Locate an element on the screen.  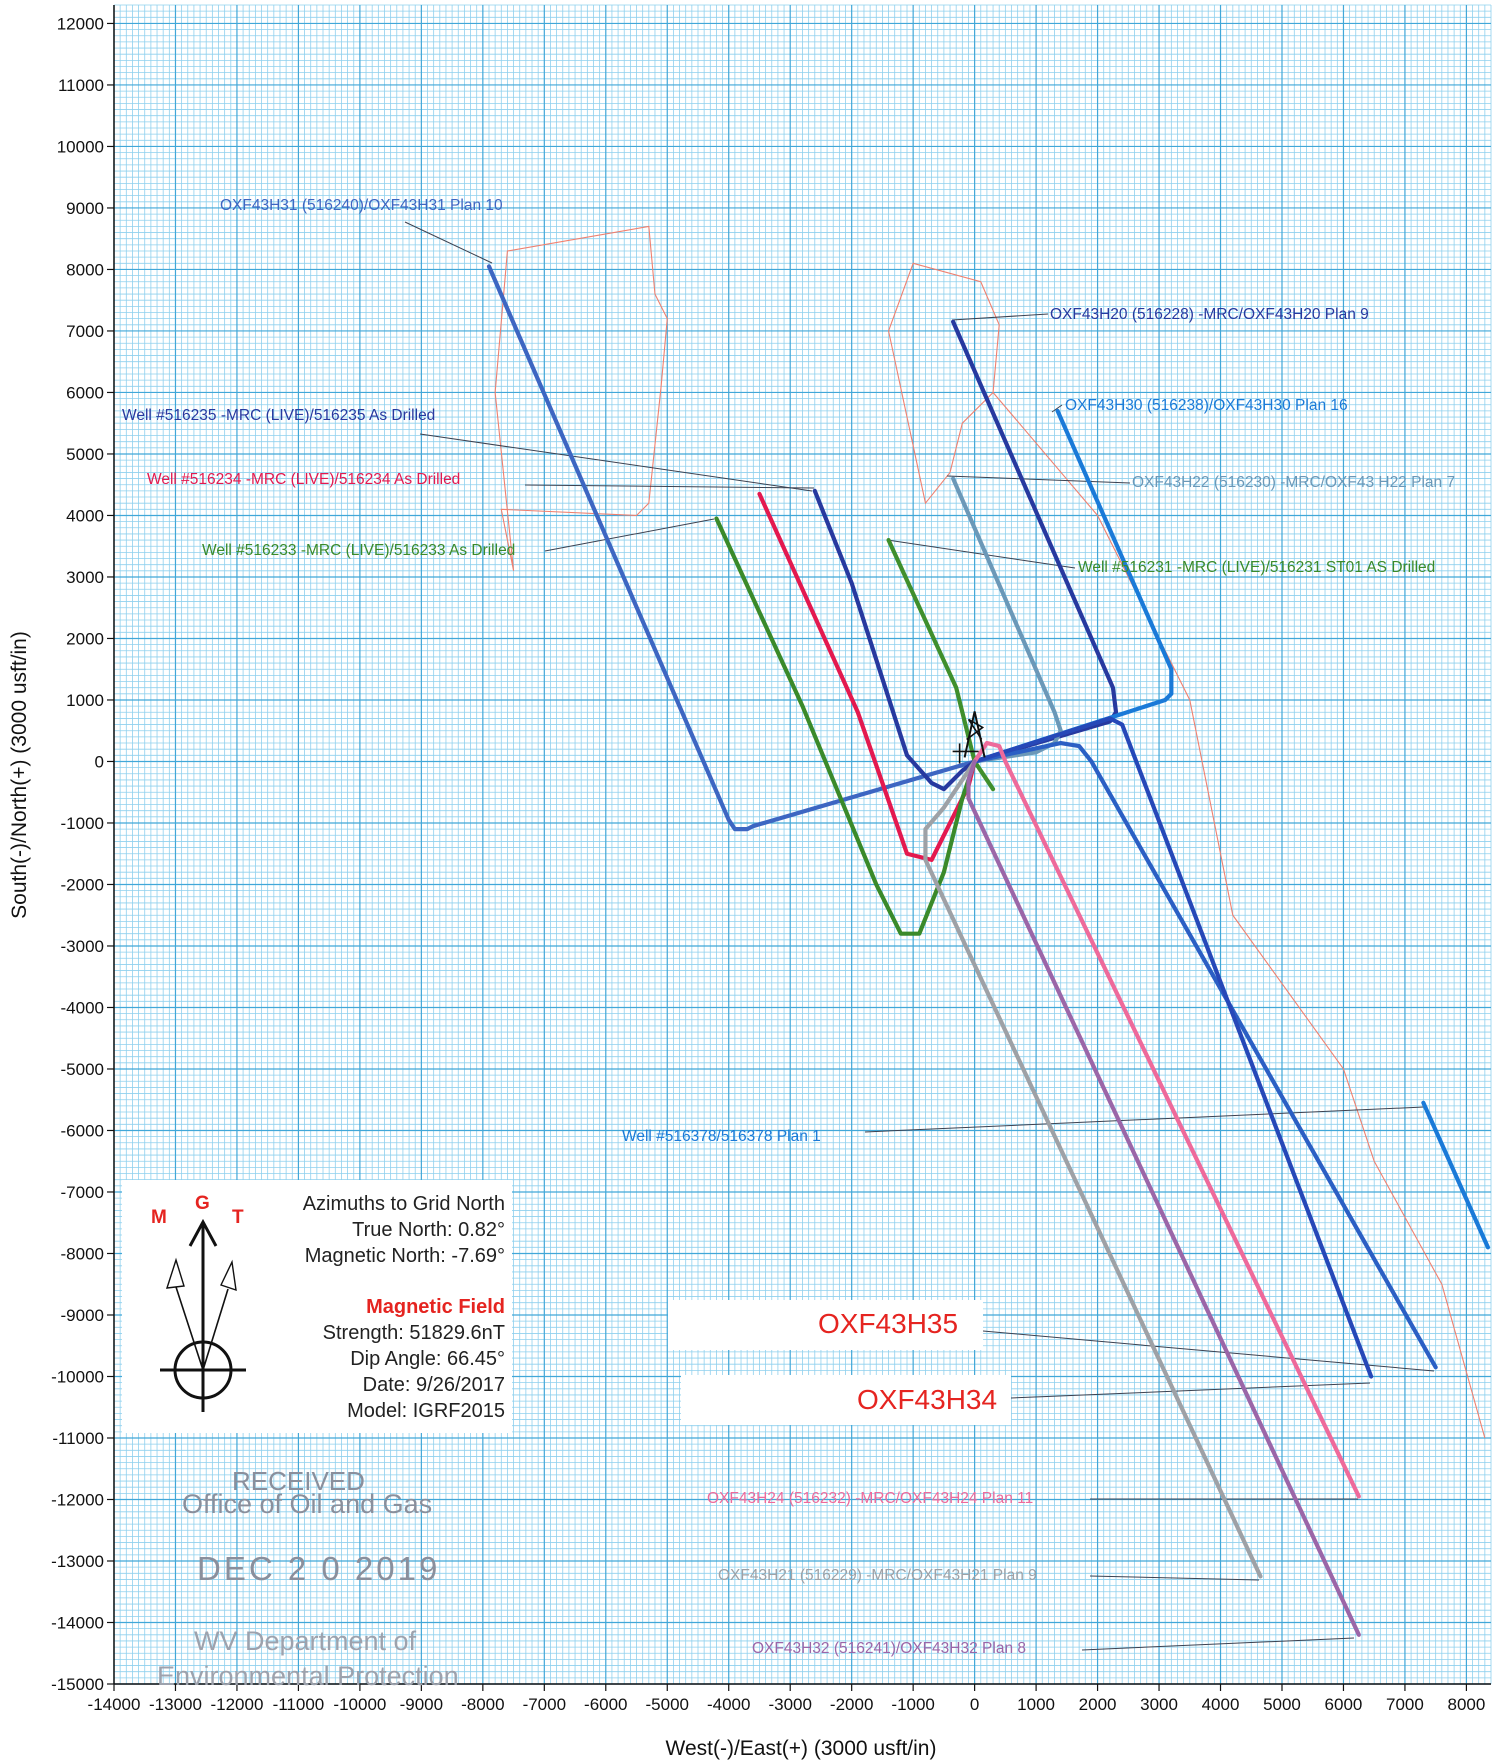
y-tick-label: 8000 is located at coordinates (85, 269).